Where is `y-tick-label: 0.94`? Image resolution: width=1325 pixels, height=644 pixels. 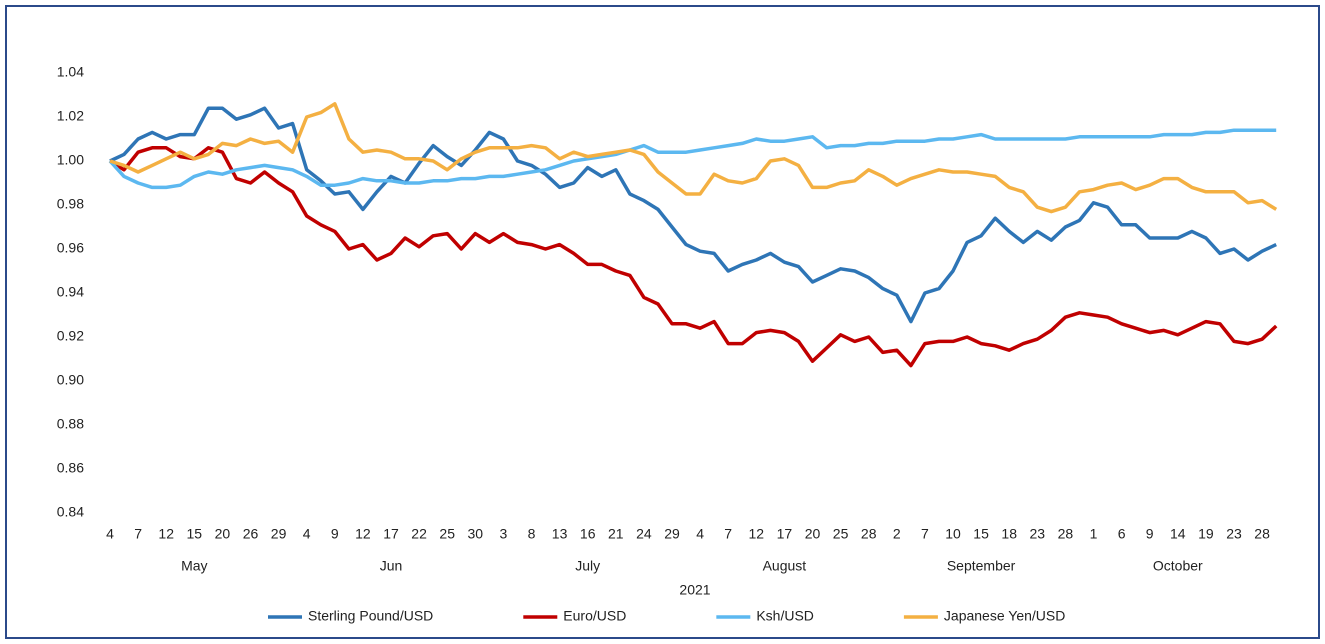 y-tick-label: 0.94 is located at coordinates (70, 292).